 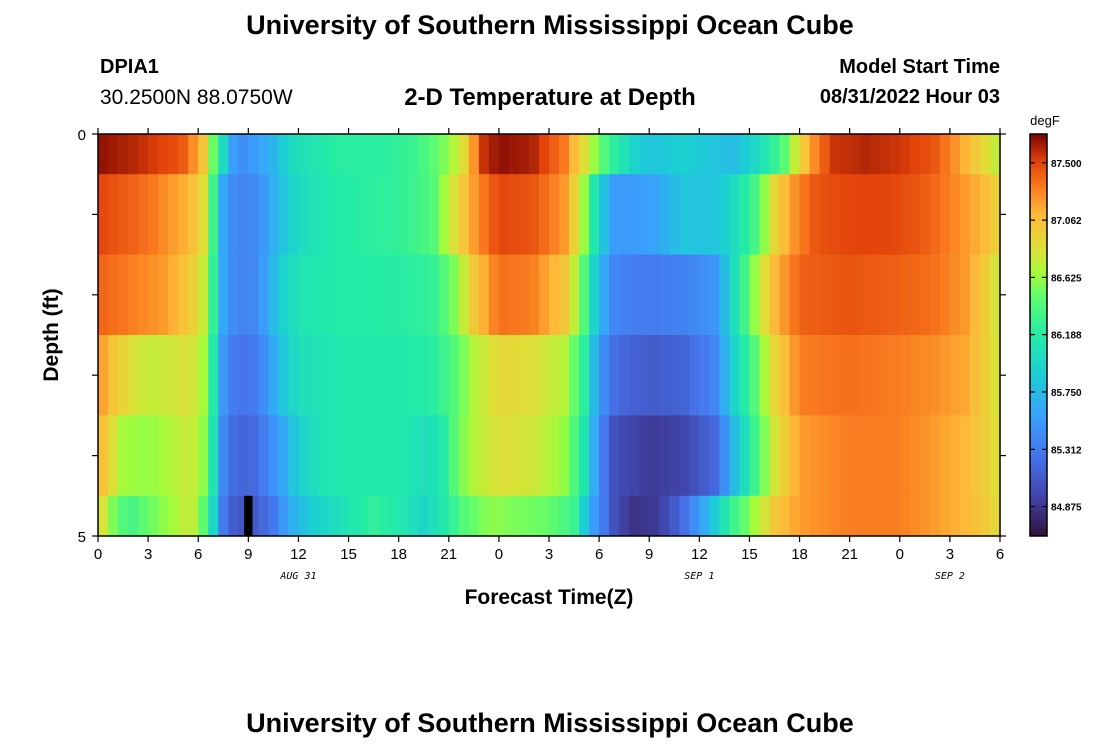 I want to click on y-axis-label: Depth (ft), so click(x=51, y=334).